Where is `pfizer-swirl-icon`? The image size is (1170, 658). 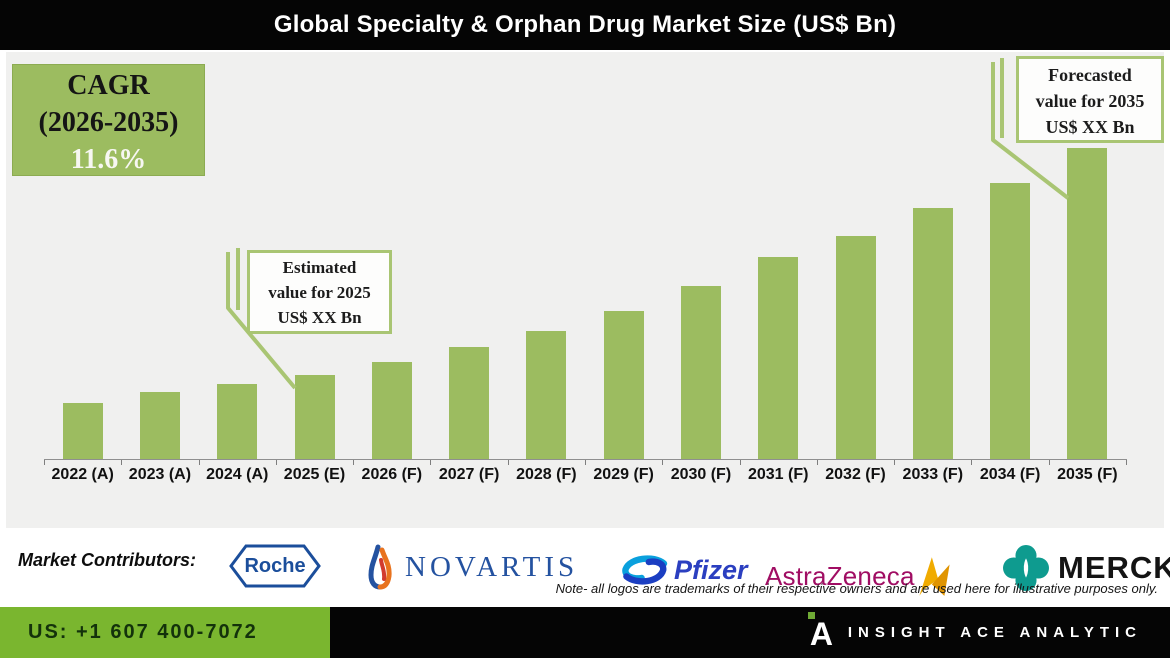
pfizer-swirl-icon is located at coordinates (645, 570).